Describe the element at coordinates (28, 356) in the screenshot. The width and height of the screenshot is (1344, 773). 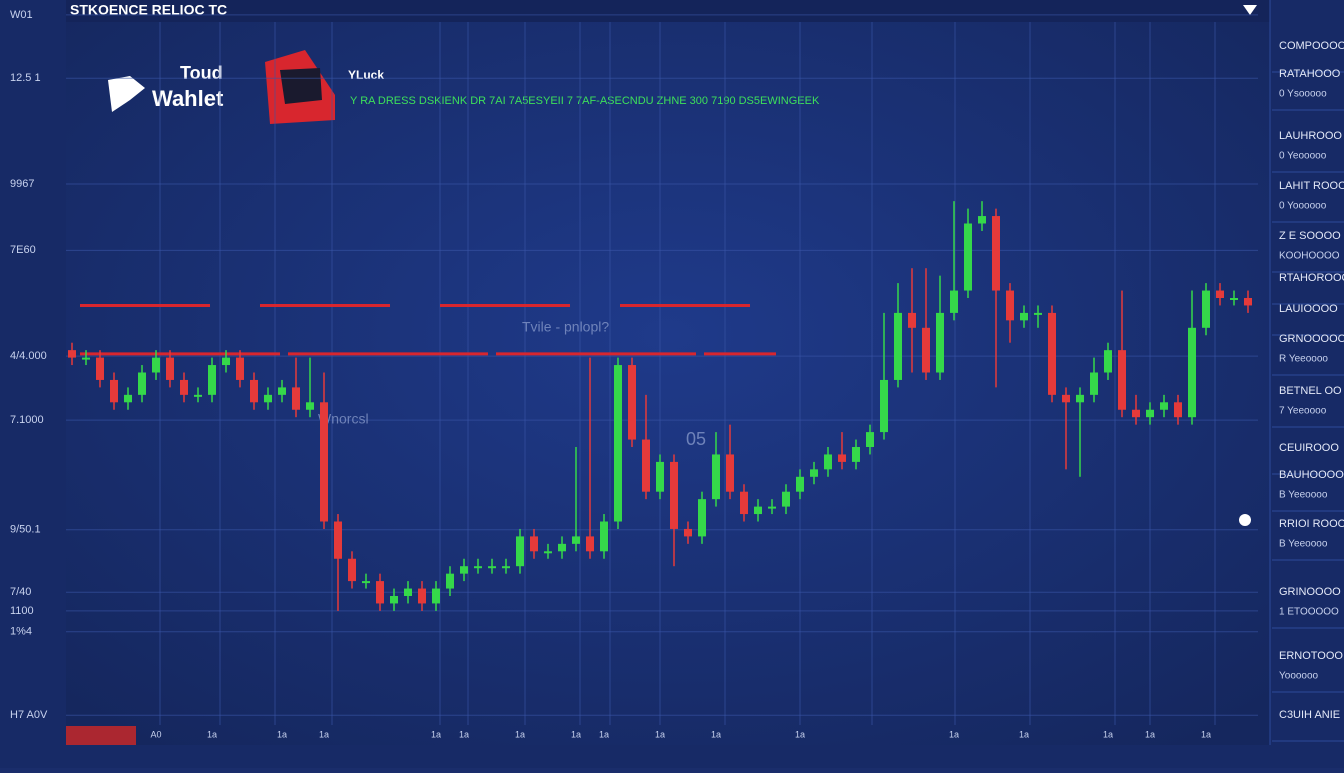
I see `y-tick-label: 4/4.000` at that location.